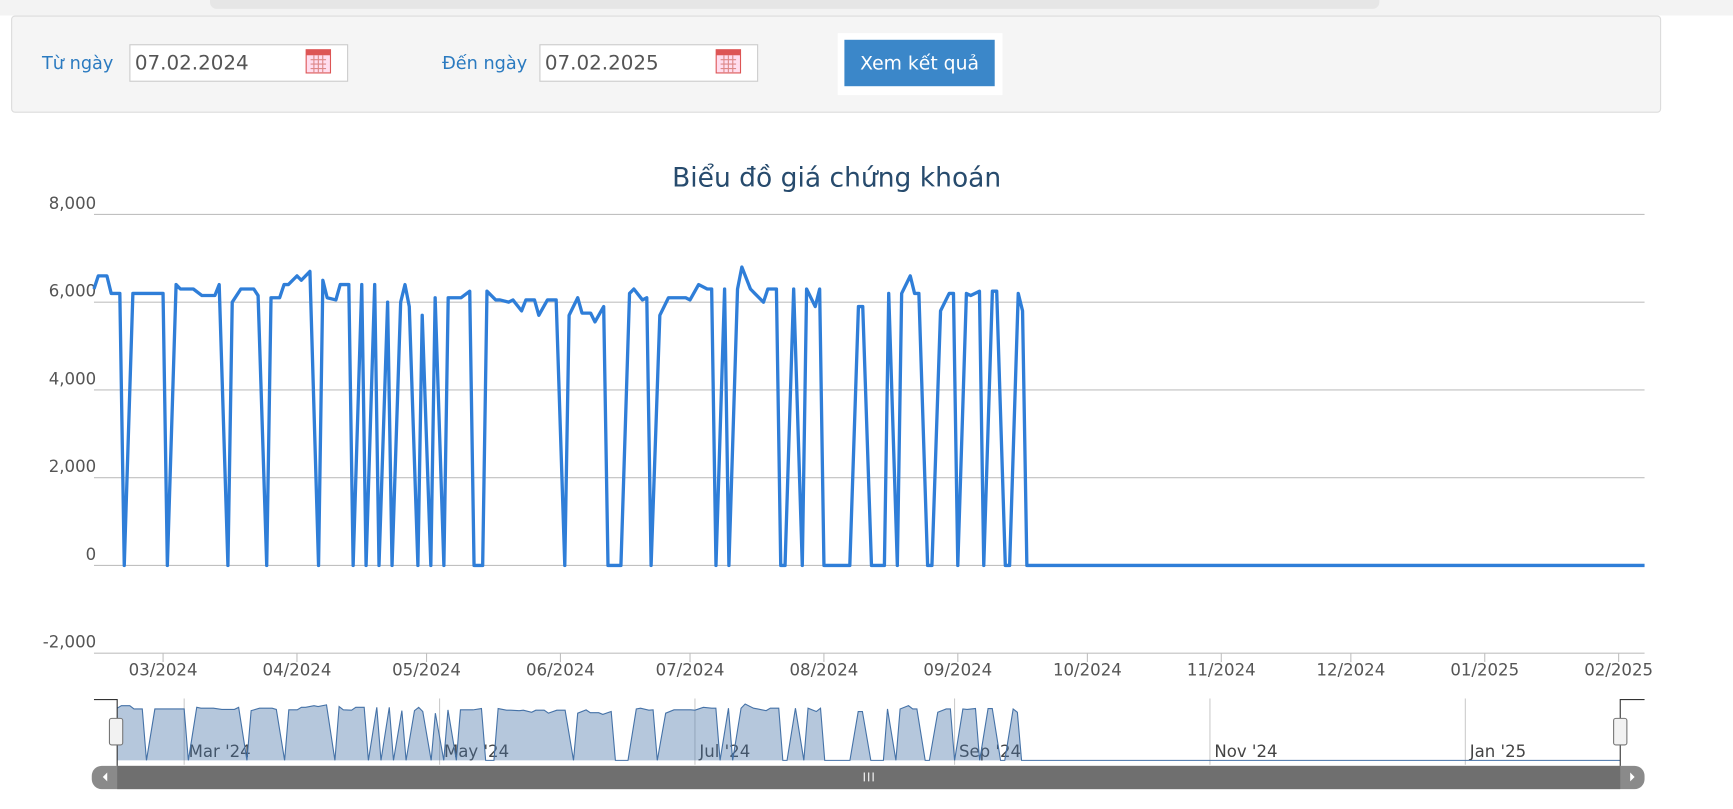  Describe the element at coordinates (163, 669) in the screenshot. I see `x-tick-label: 03/2024` at that location.